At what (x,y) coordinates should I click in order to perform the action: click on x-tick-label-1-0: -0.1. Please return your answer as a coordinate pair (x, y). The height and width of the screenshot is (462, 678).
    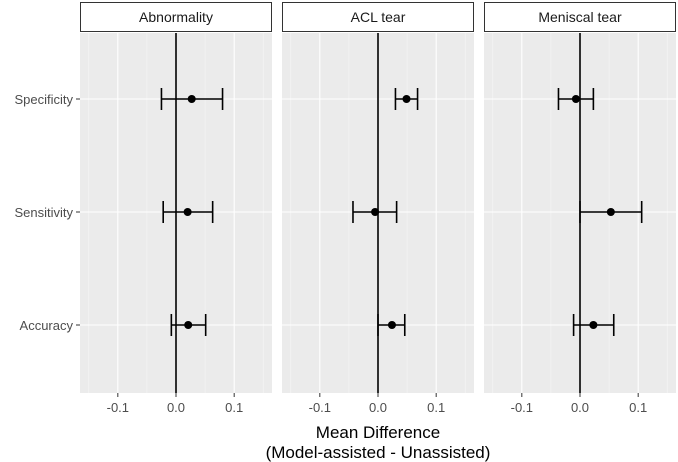
    Looking at the image, I should click on (320, 407).